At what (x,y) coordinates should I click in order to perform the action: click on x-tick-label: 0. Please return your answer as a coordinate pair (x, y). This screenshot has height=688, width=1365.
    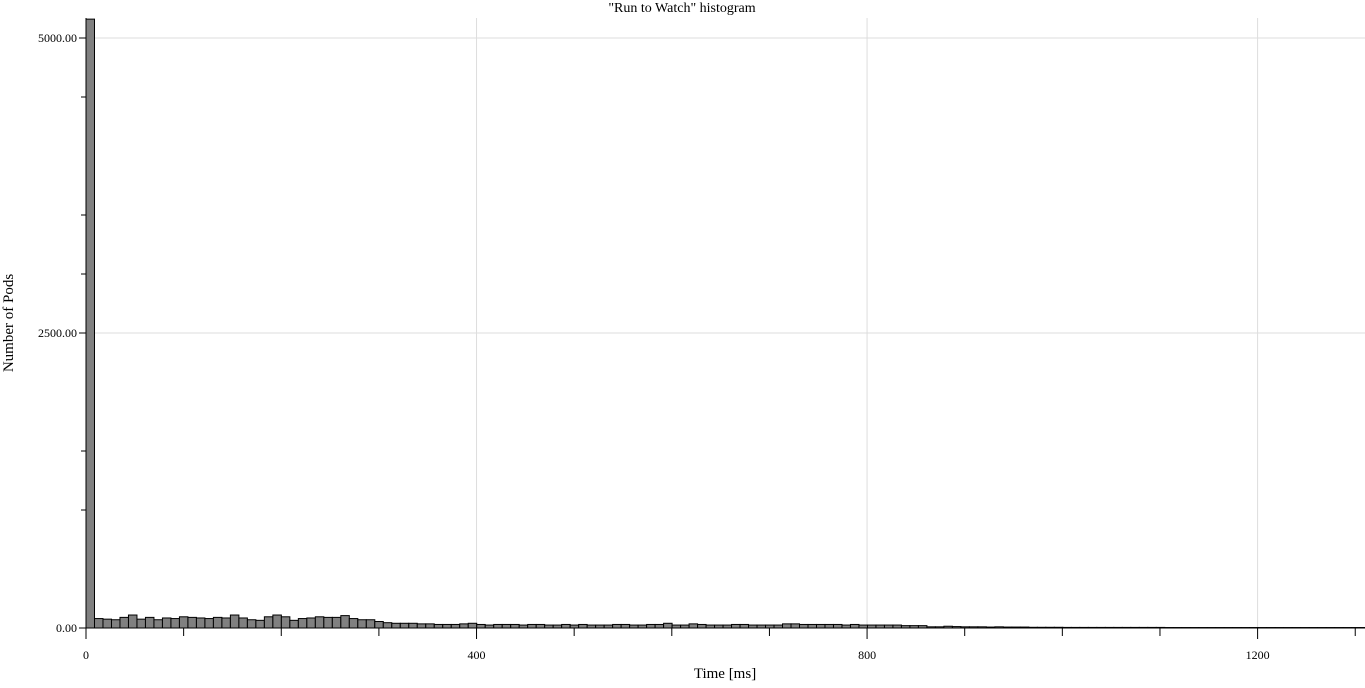
    Looking at the image, I should click on (86, 655).